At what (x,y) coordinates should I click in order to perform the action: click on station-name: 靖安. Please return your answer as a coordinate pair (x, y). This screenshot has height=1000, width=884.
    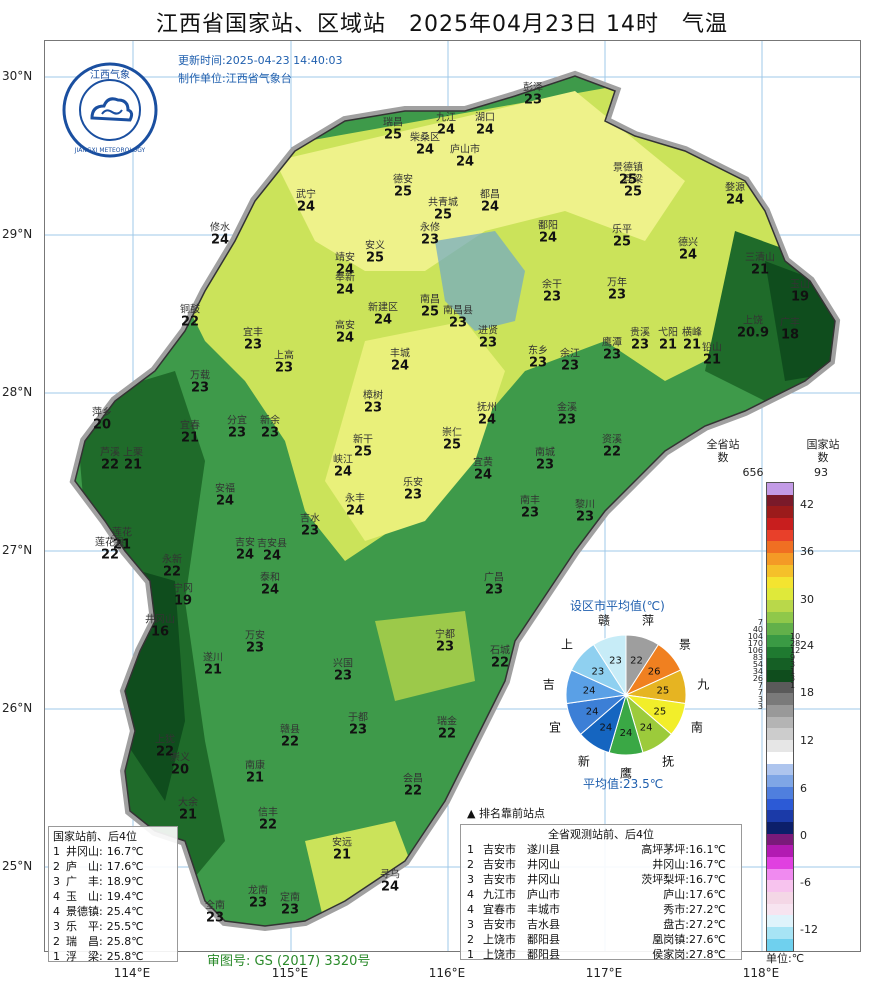
    Looking at the image, I should click on (345, 258).